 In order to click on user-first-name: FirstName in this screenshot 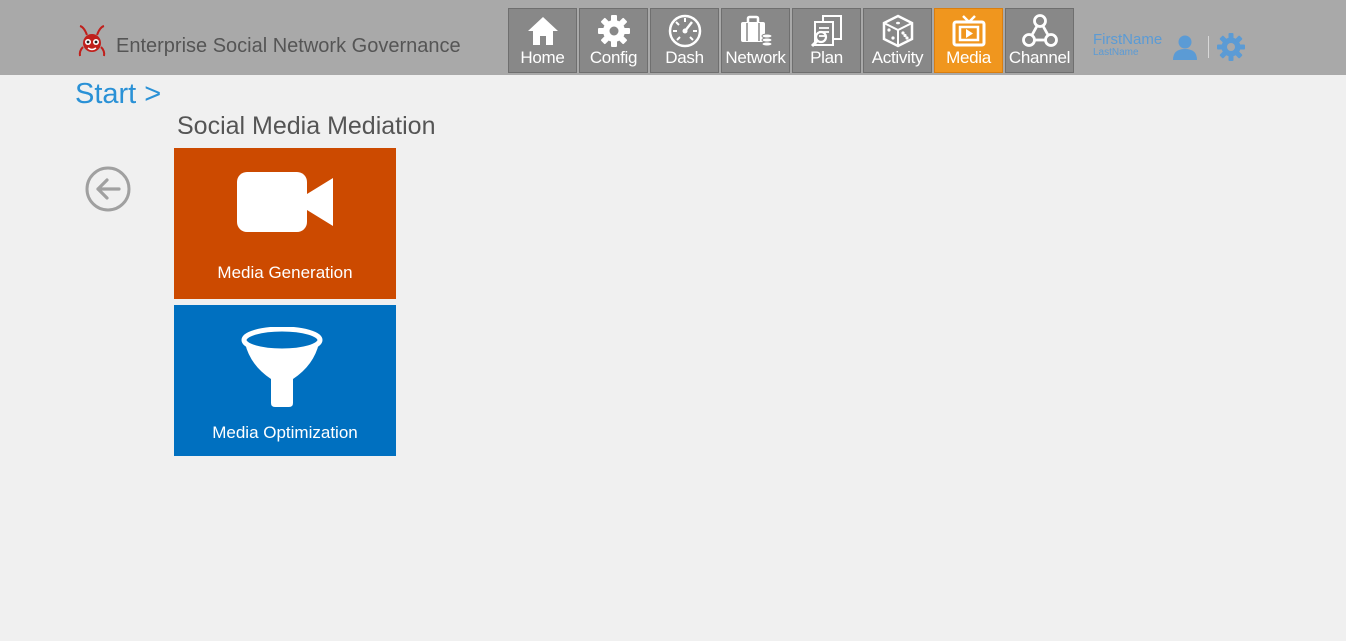, I will do `click(1128, 39)`.